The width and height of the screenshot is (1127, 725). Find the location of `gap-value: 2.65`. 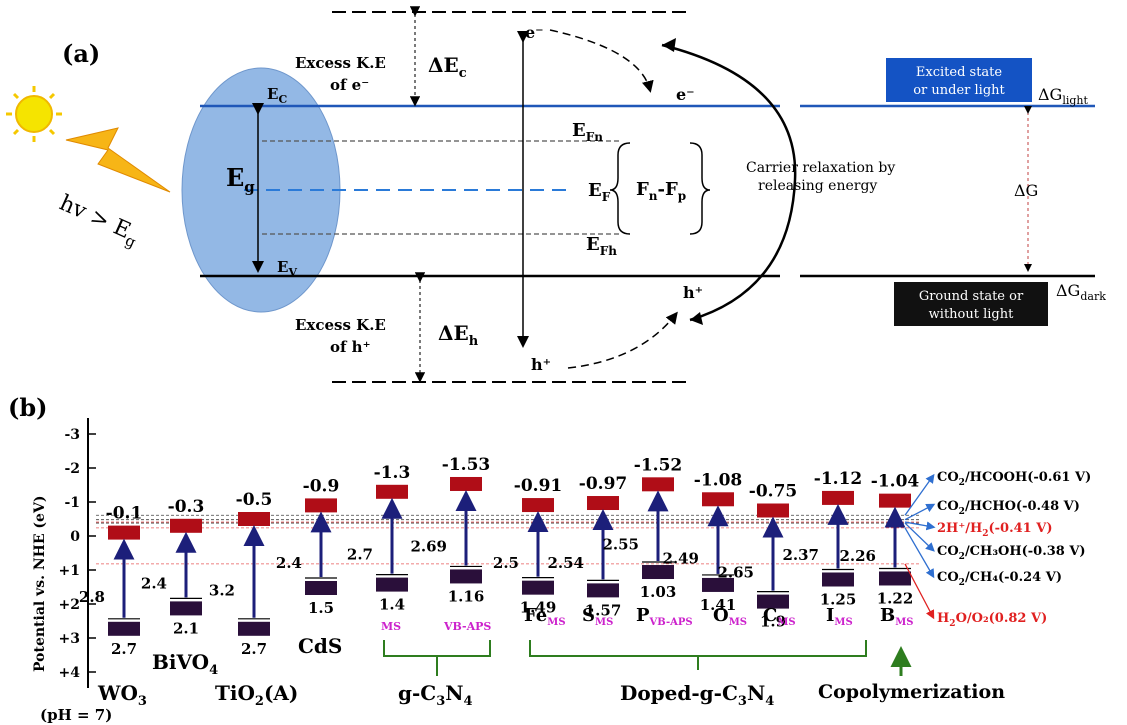

gap-value: 2.65 is located at coordinates (735, 573).